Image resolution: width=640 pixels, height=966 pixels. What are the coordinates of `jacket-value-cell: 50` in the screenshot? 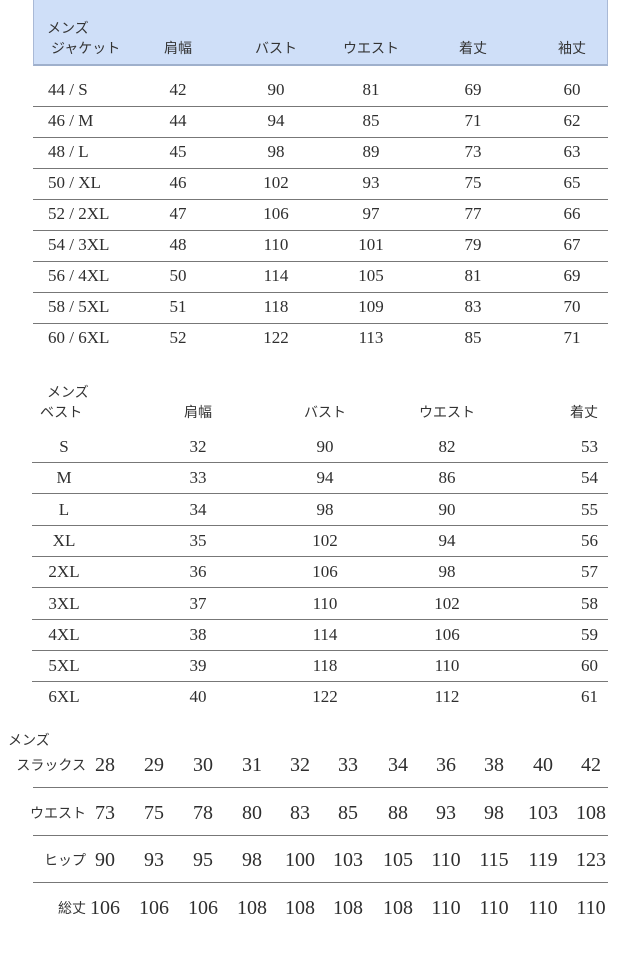 It's located at (178, 275).